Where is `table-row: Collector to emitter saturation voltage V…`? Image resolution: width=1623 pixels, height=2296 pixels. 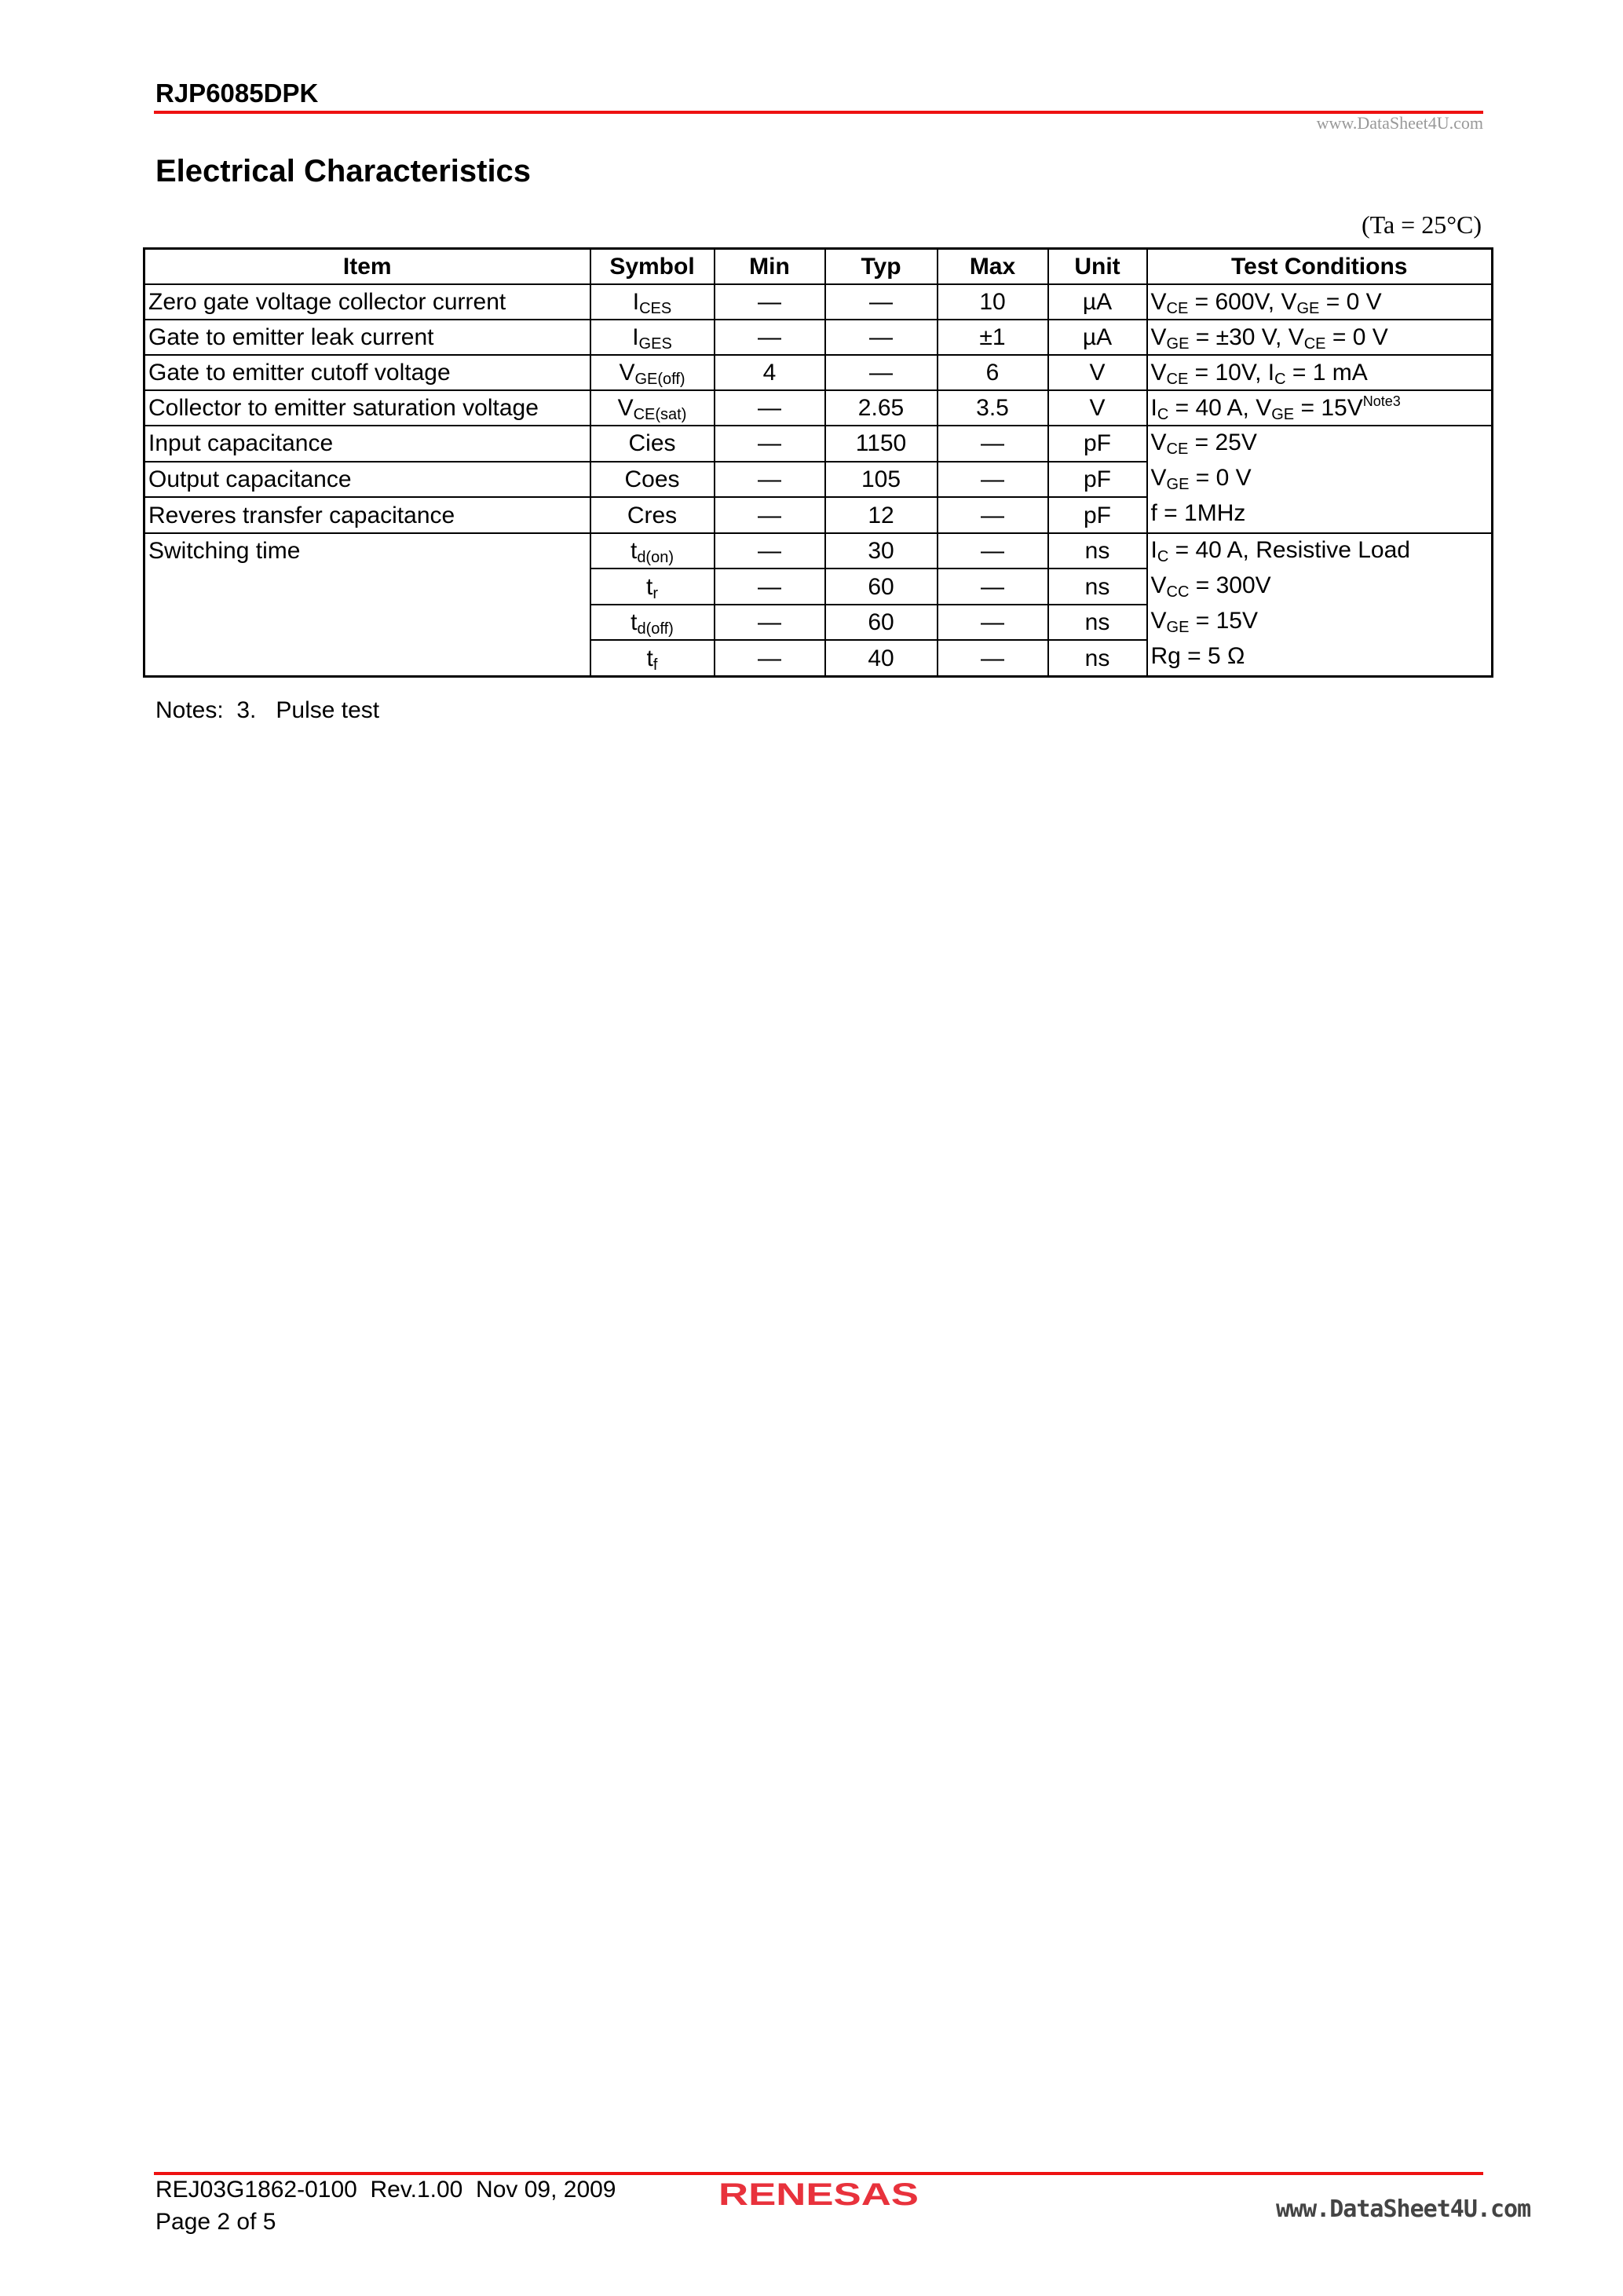 table-row: Collector to emitter saturation voltage V… is located at coordinates (818, 407).